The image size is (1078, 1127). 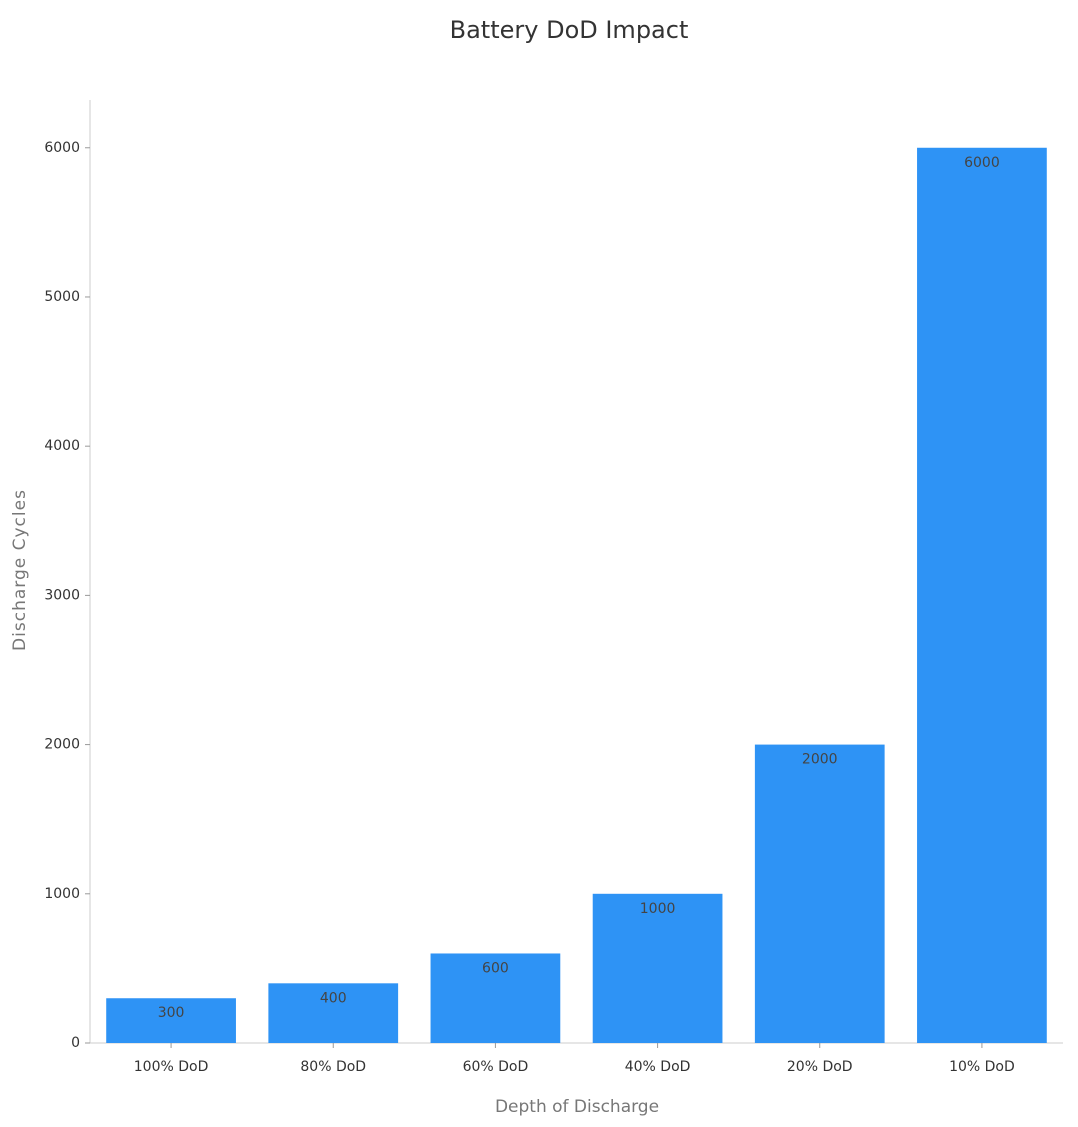 I want to click on y-tick-label: 3000, so click(x=62, y=595).